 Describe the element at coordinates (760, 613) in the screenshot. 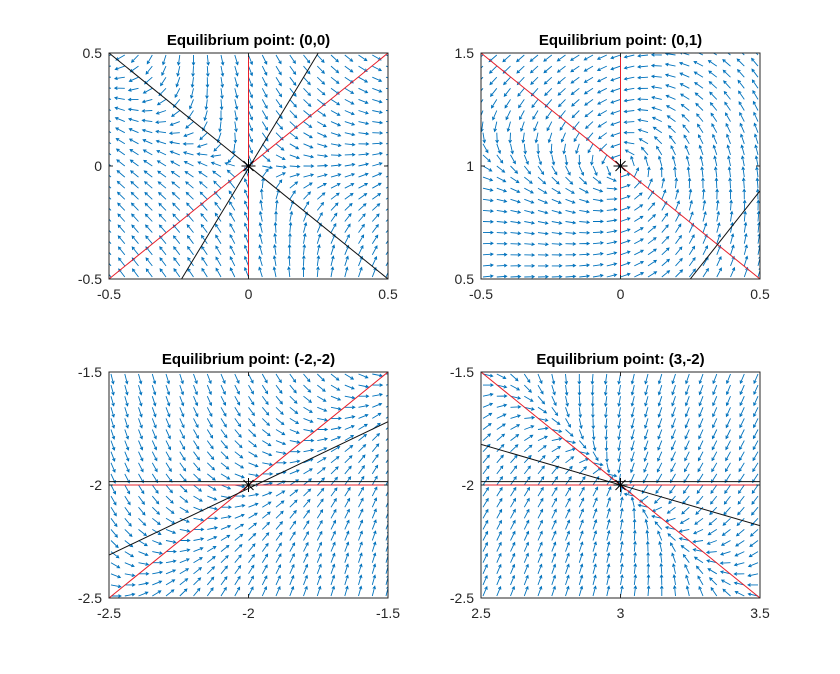

I see `x-tick-label: 3.5` at that location.